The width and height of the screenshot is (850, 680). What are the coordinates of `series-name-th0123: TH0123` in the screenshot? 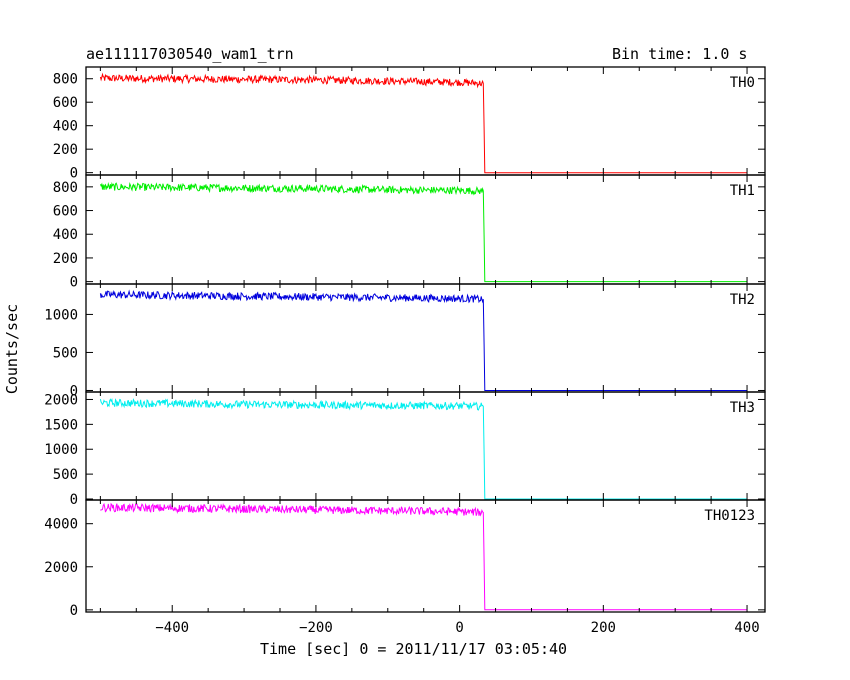 It's located at (729, 516).